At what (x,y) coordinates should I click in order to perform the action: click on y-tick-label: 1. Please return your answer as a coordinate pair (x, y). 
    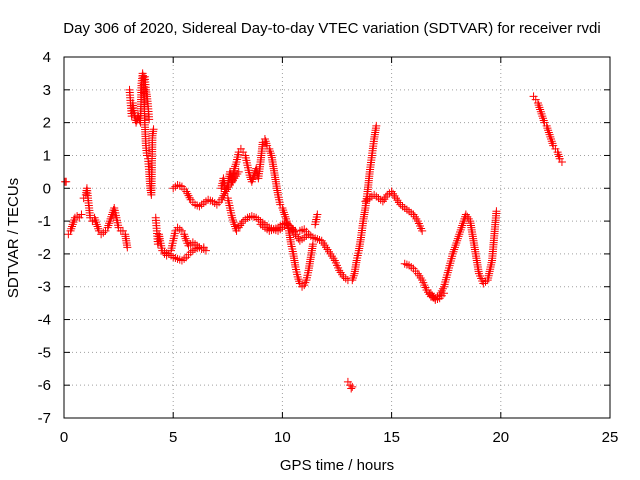
    Looking at the image, I should click on (47, 155).